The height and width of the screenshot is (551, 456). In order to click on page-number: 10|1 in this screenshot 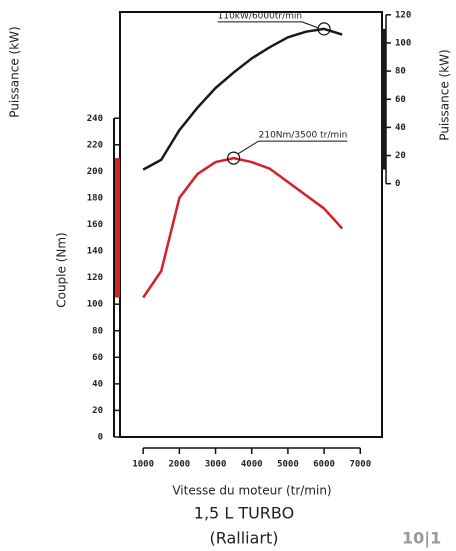, I will do `click(421, 539)`.